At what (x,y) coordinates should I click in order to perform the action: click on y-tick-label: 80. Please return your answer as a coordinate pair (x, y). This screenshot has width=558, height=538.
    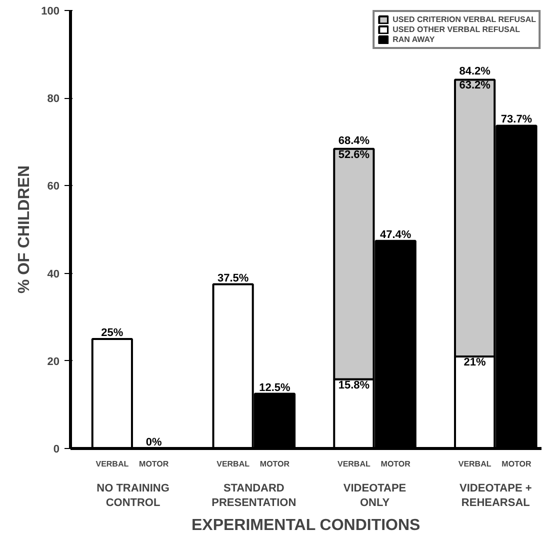
    Looking at the image, I should click on (53, 99).